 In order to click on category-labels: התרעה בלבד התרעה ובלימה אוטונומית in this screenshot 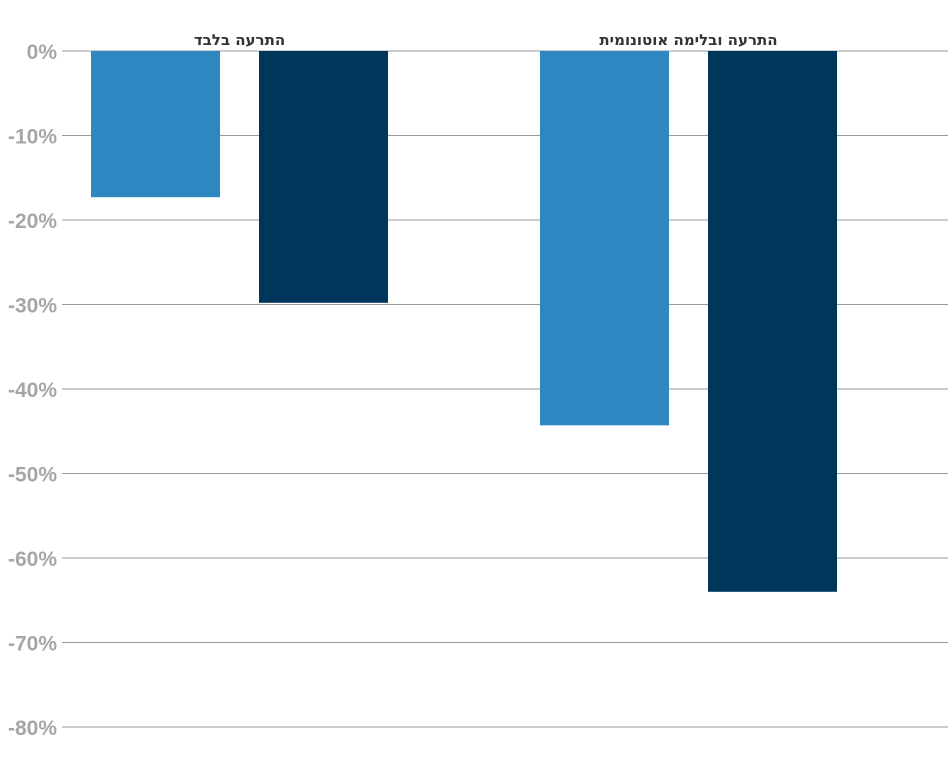, I will do `click(486, 40)`.